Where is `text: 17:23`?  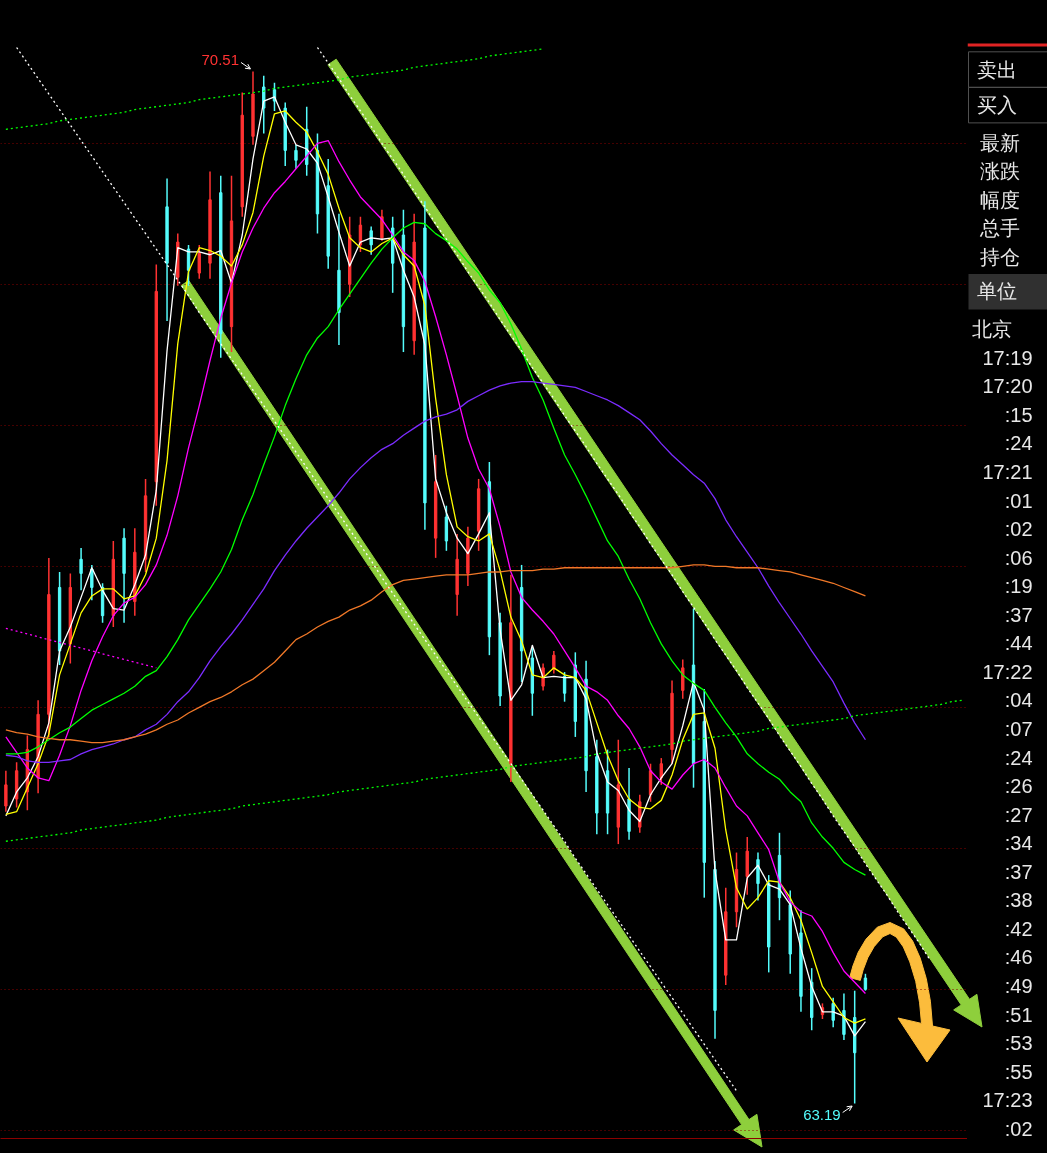 text: 17:23 is located at coordinates (1007, 1100).